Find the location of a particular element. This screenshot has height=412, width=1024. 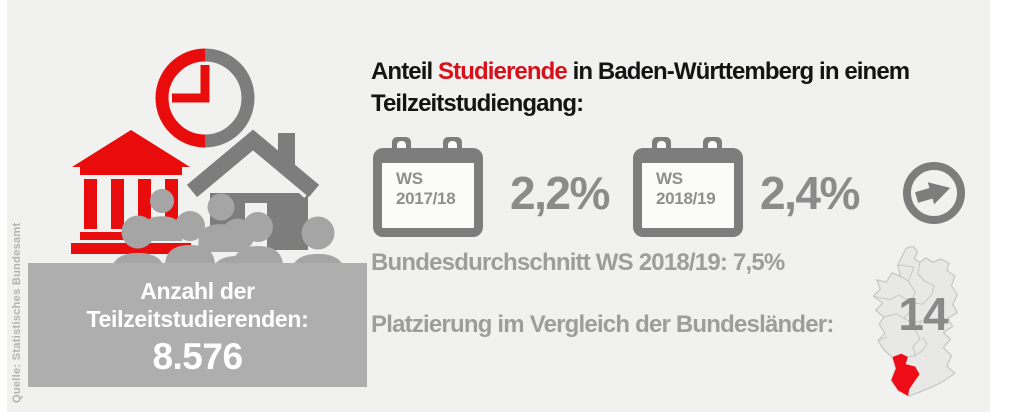

benchmark-text: Bundesdurchschnitt WS 2018/19: 7,5% is located at coordinates (578, 262).